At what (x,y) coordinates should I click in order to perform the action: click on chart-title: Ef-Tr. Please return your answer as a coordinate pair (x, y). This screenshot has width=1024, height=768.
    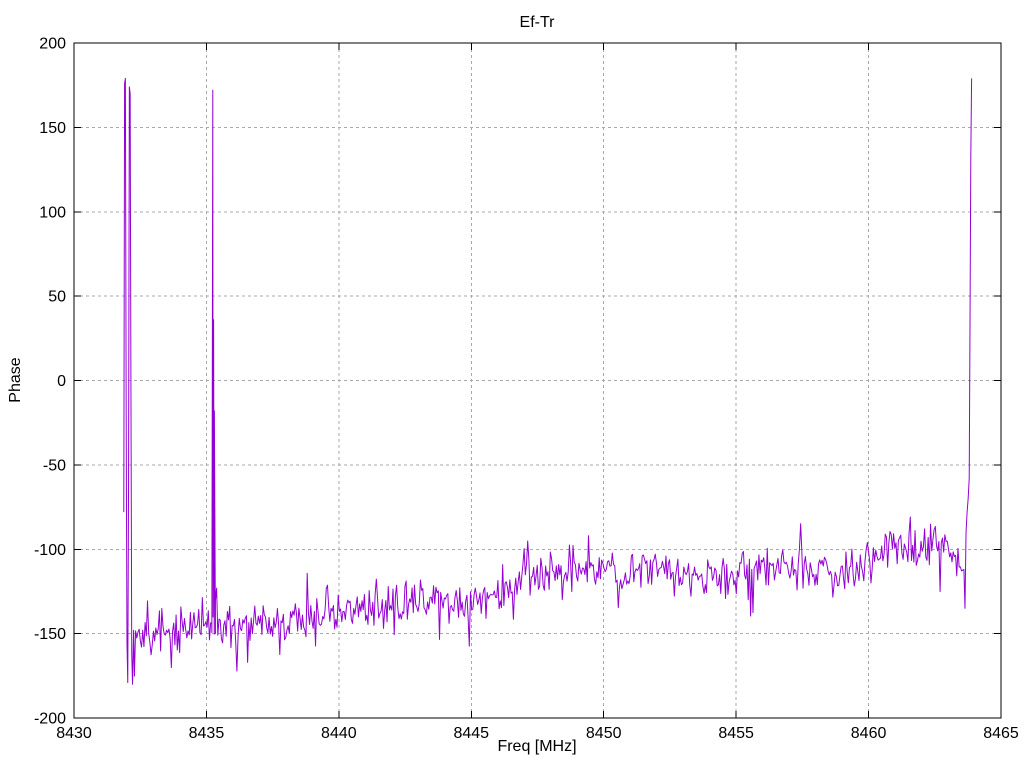
    Looking at the image, I should click on (538, 22).